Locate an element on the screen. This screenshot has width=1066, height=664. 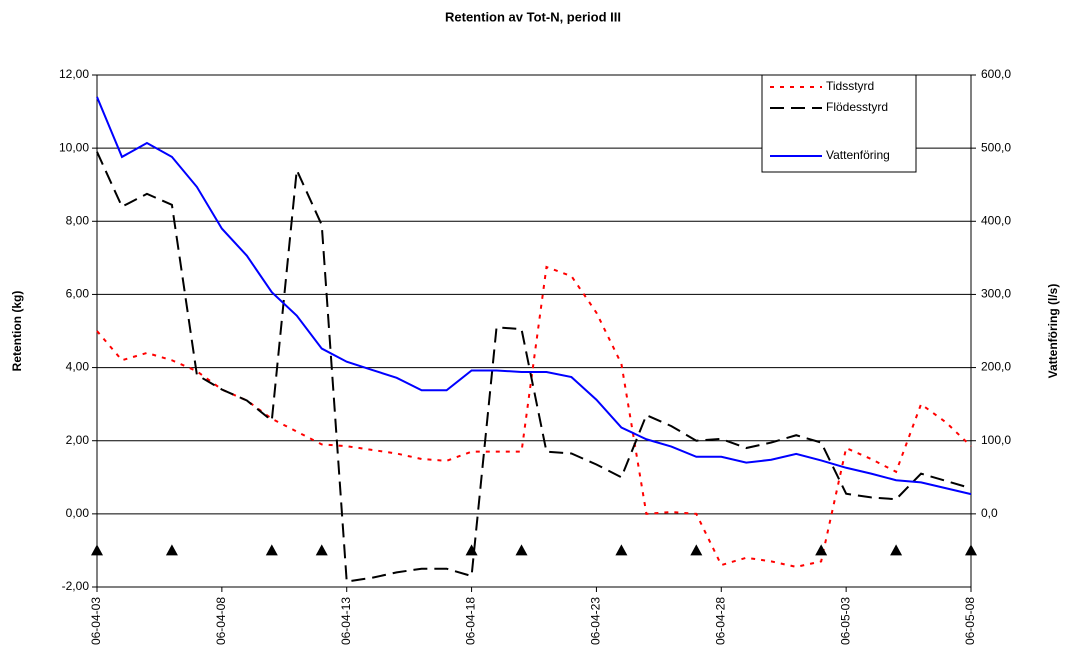
legend-label: Vattenföring is located at coordinates (858, 155).